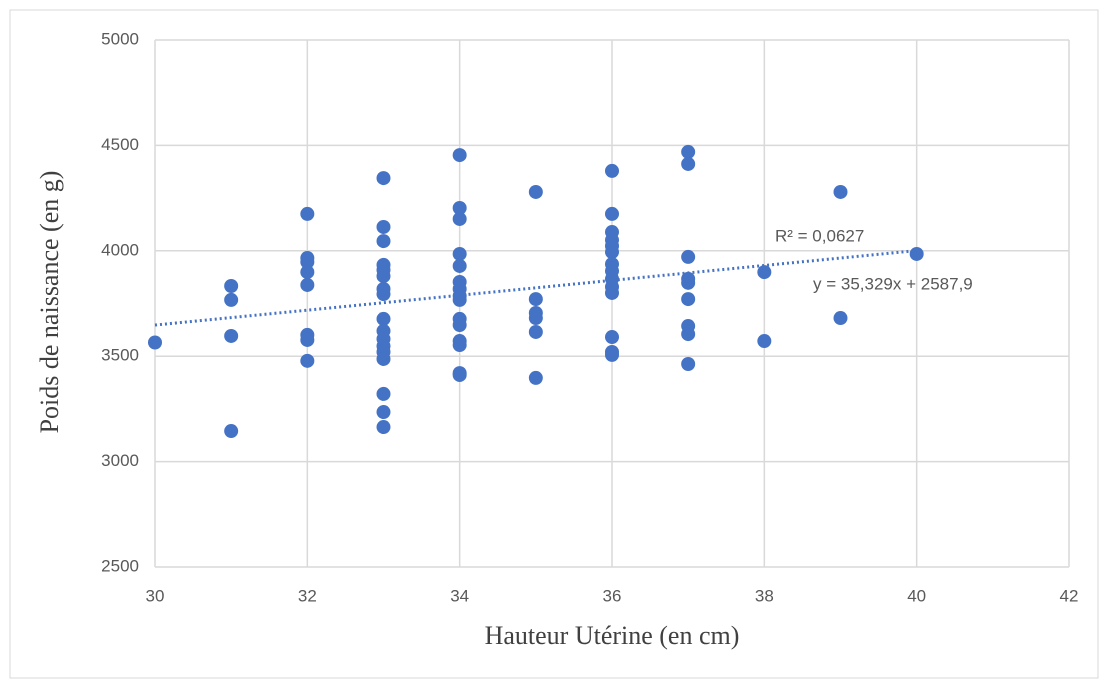 Image resolution: width=1107 pixels, height=691 pixels. What do you see at coordinates (155, 595) in the screenshot?
I see `x-tick-label: 30` at bounding box center [155, 595].